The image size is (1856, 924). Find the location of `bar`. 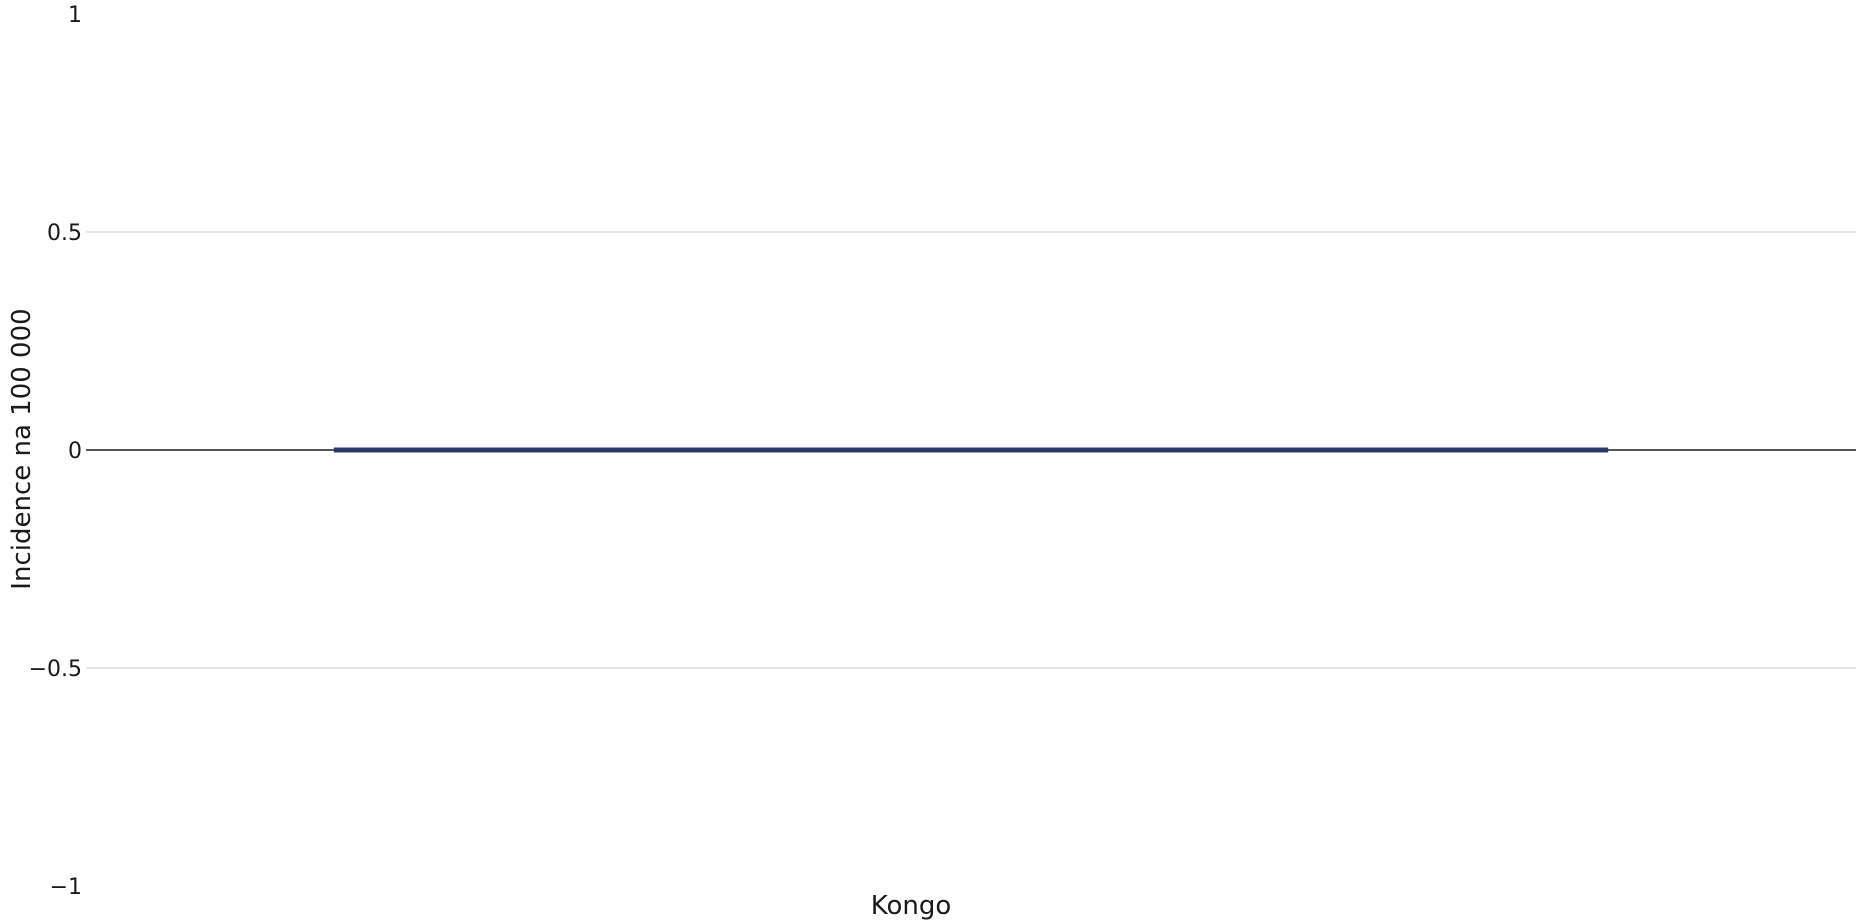

bar is located at coordinates (971, 450).